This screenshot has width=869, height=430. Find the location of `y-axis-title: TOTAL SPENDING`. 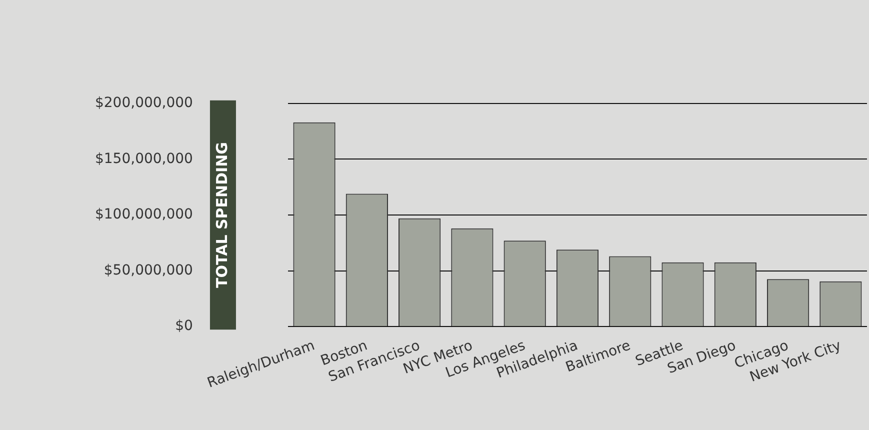

y-axis-title: TOTAL SPENDING is located at coordinates (221, 215).